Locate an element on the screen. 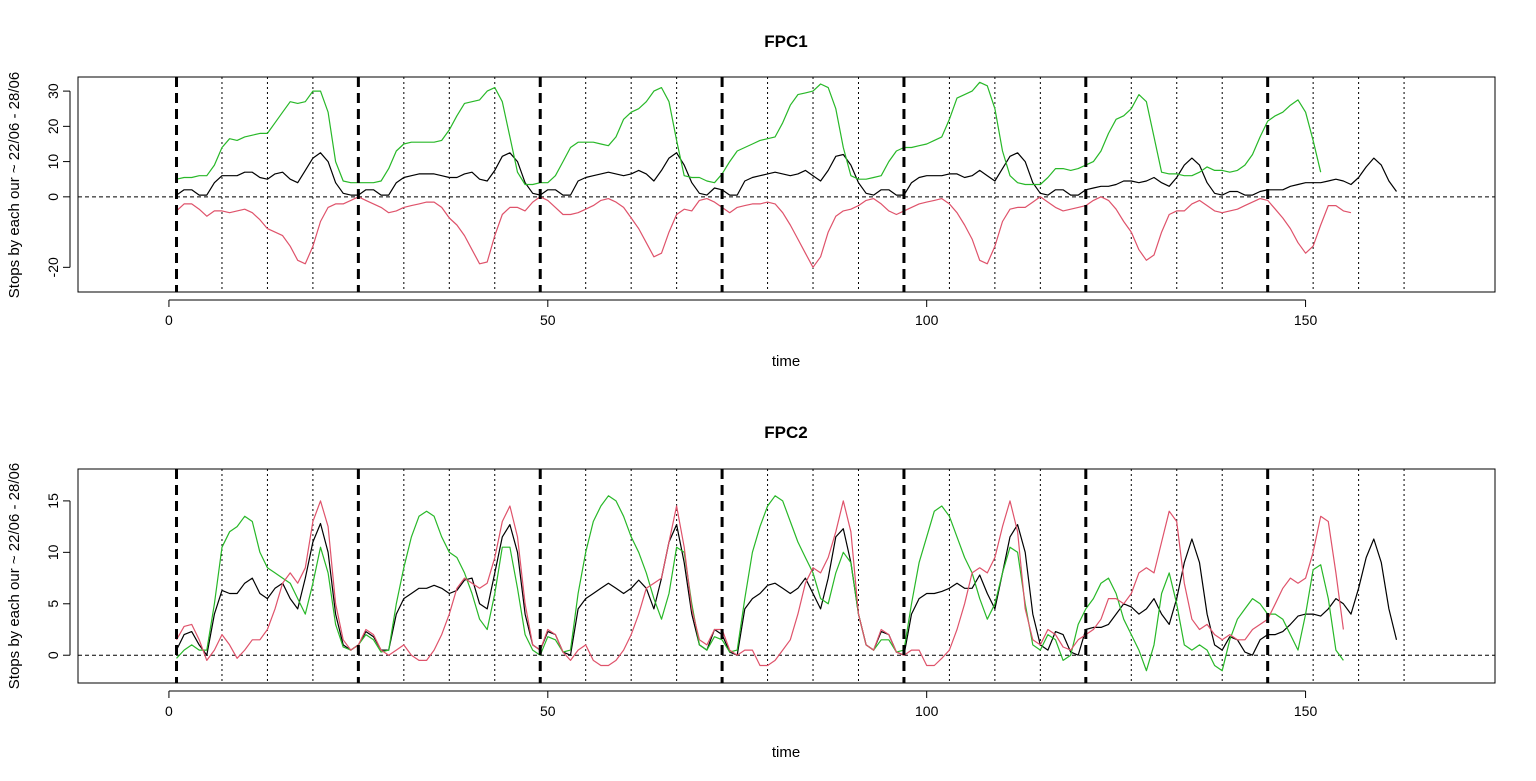  y-tick-label: 30 is located at coordinates (53, 91).